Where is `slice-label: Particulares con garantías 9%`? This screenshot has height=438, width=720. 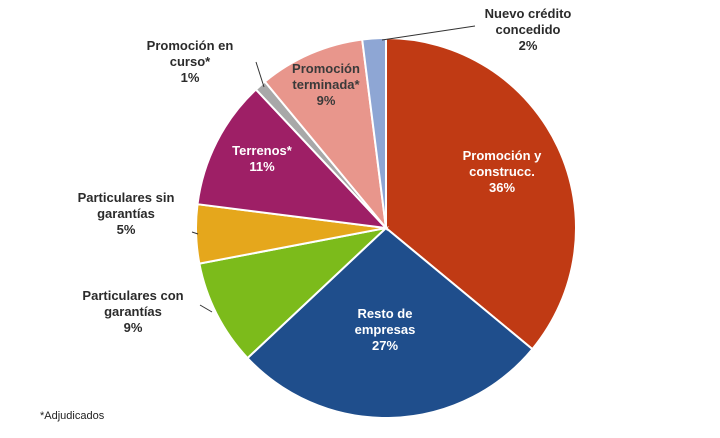
slice-label: Particulares con garantías 9% is located at coordinates (132, 311).